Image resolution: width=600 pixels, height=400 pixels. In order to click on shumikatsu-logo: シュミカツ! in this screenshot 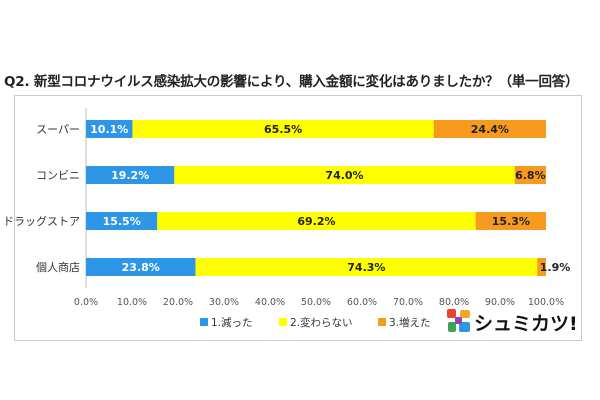, I will do `click(512, 321)`.